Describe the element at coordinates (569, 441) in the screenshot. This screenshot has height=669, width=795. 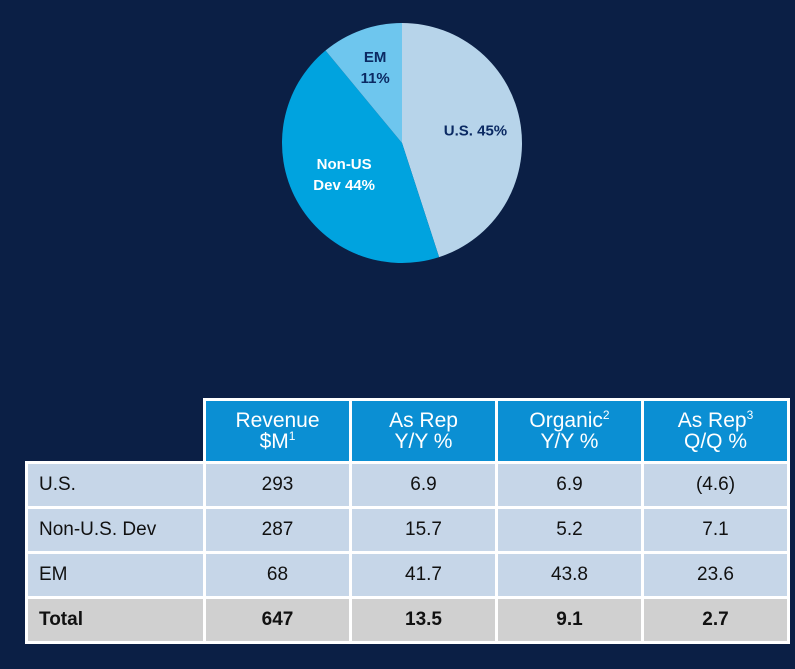
I see `header-organic-line2: Y/Y %` at that location.